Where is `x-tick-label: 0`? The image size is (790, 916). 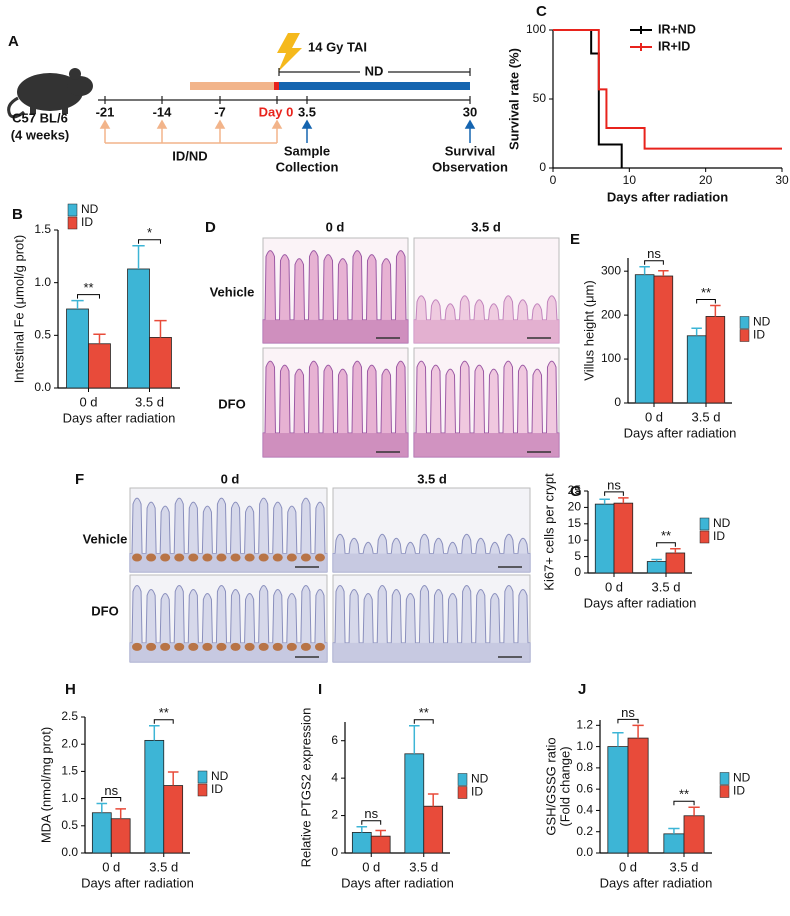
x-tick-label: 0 is located at coordinates (553, 180).